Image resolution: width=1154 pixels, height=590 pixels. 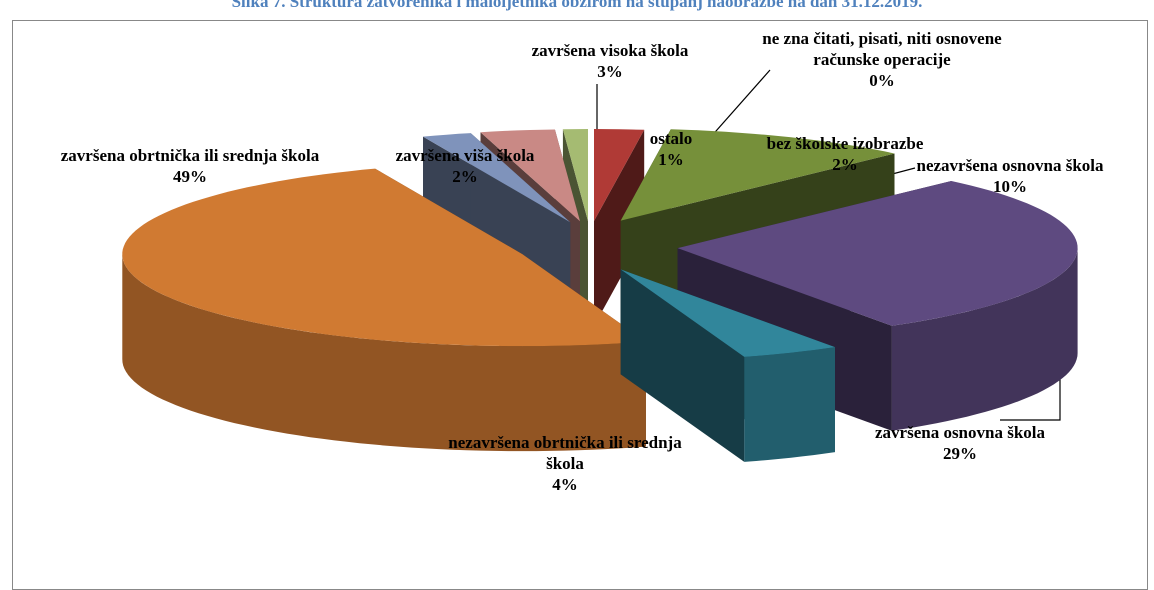 What do you see at coordinates (882, 80) in the screenshot?
I see `value-label: 0%` at bounding box center [882, 80].